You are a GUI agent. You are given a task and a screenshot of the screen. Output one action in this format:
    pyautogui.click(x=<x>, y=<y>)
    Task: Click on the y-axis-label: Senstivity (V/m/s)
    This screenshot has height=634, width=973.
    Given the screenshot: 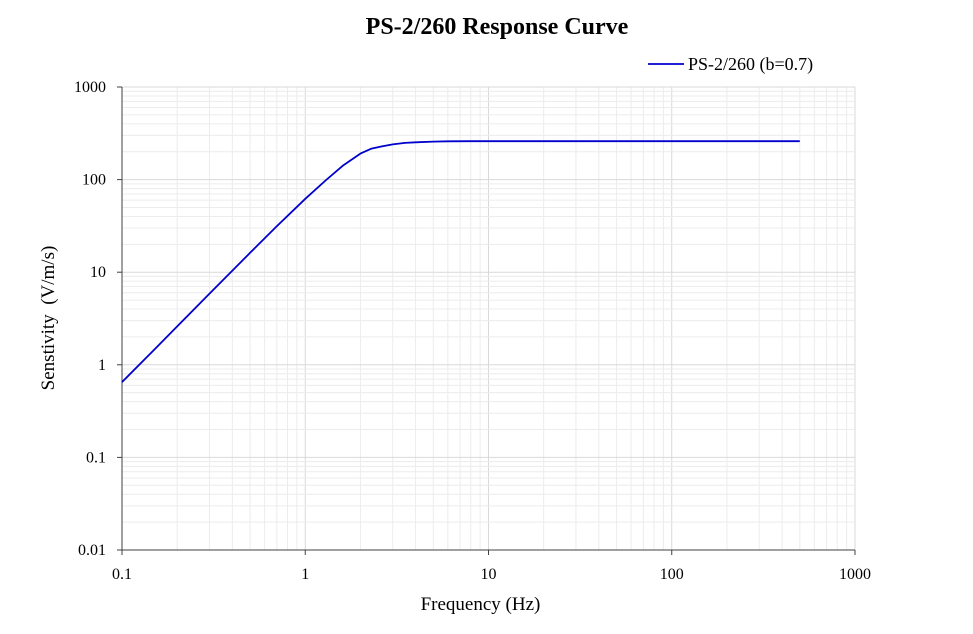 What is the action you would take?
    pyautogui.click(x=48, y=318)
    